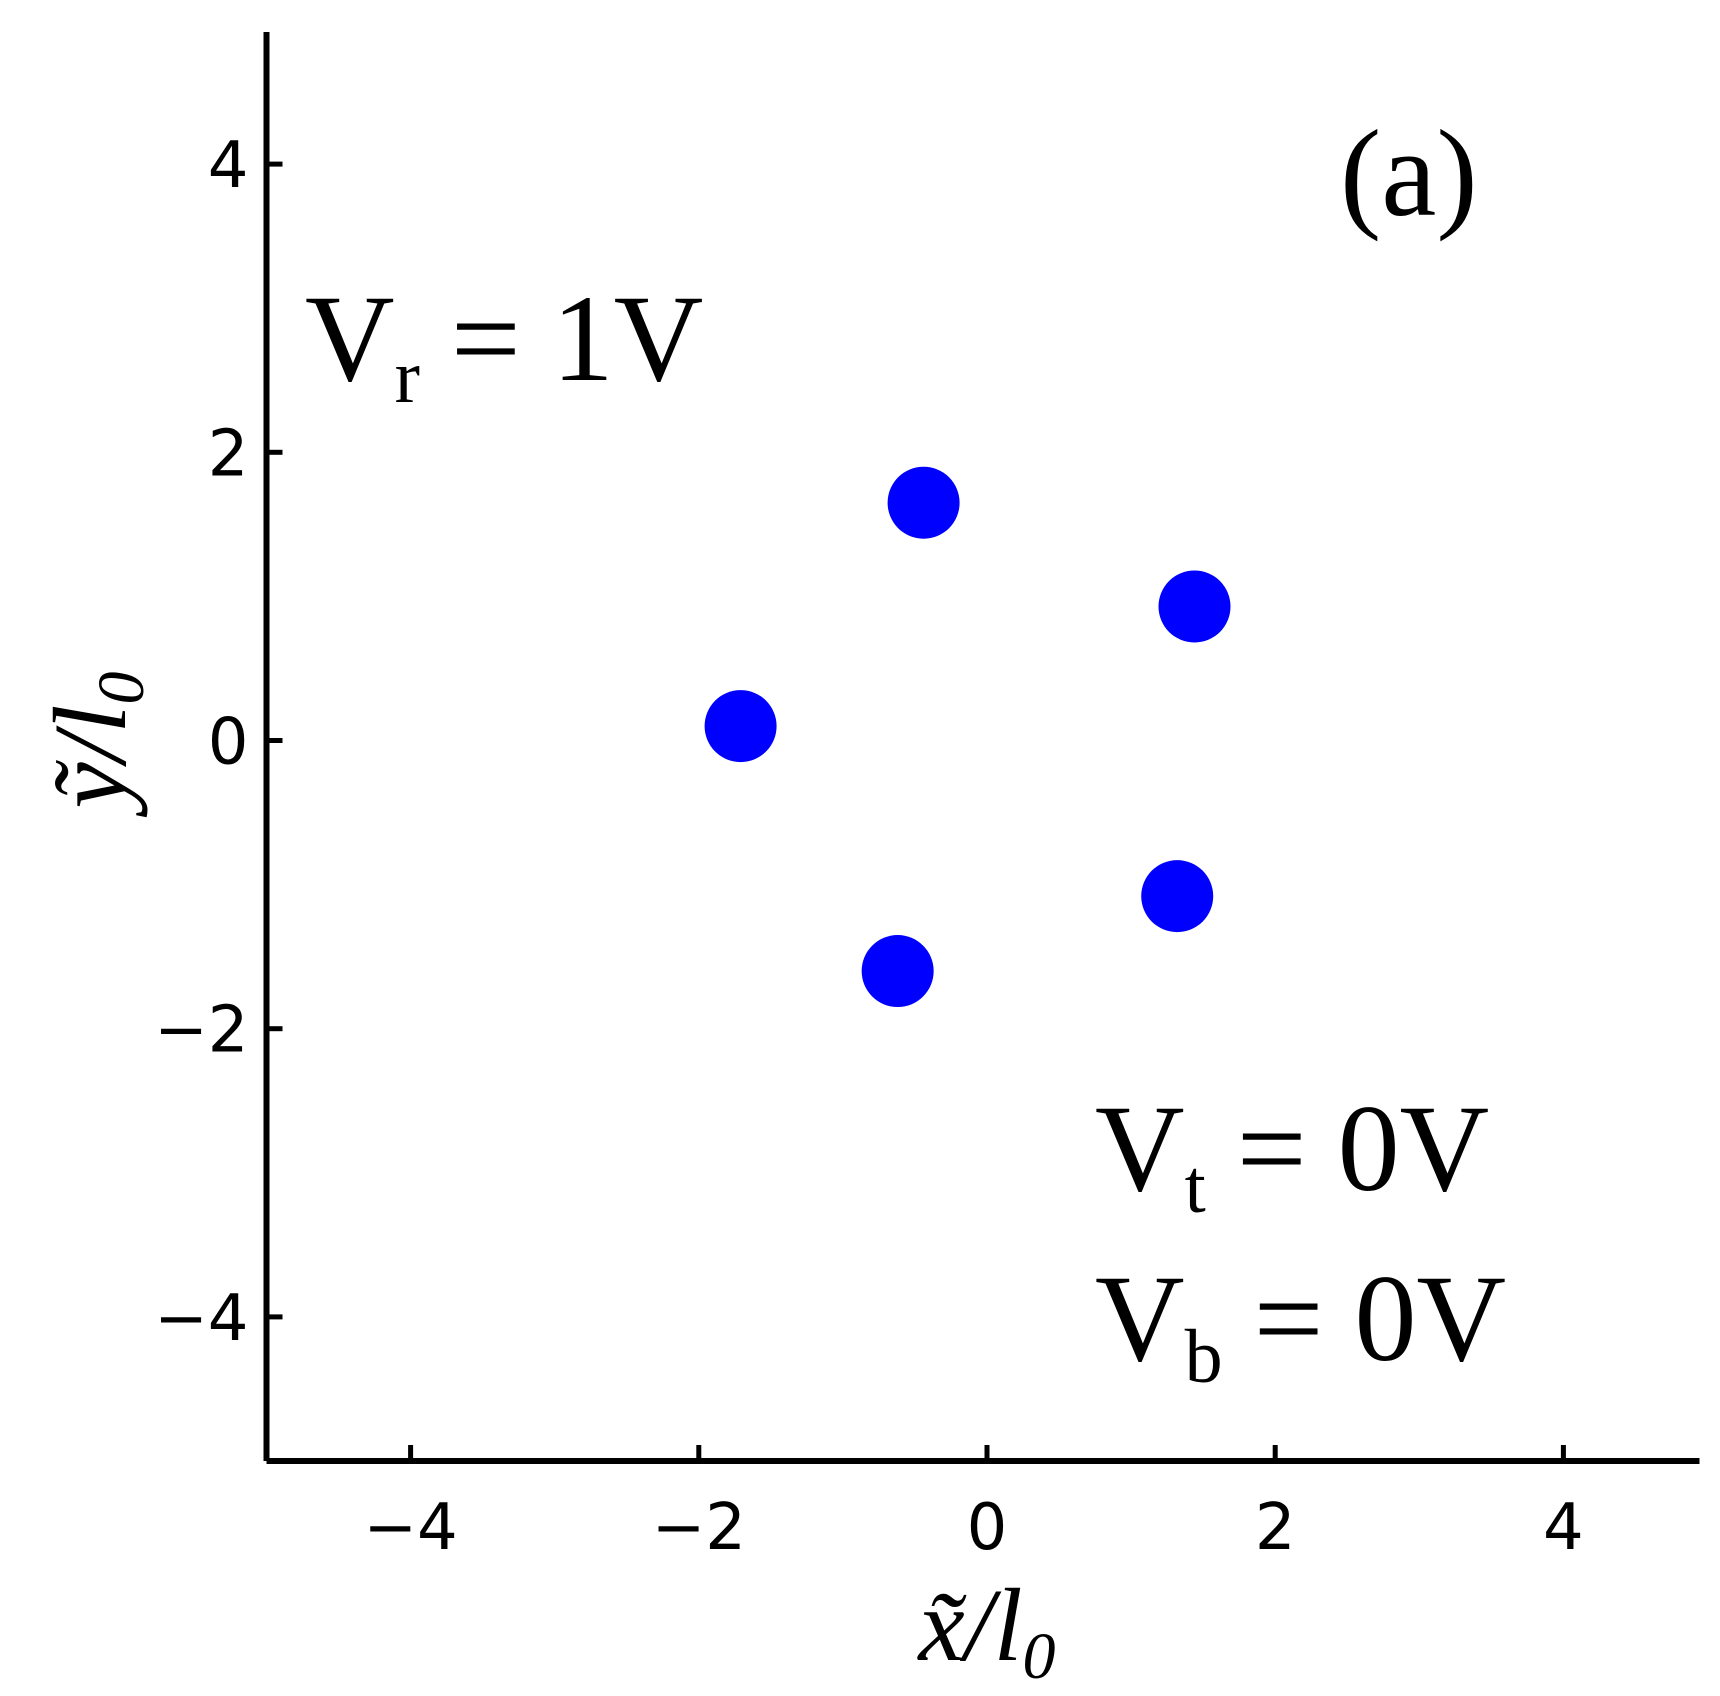  Describe the element at coordinates (987, 1528) in the screenshot. I see `x-tick-label: 0` at that location.